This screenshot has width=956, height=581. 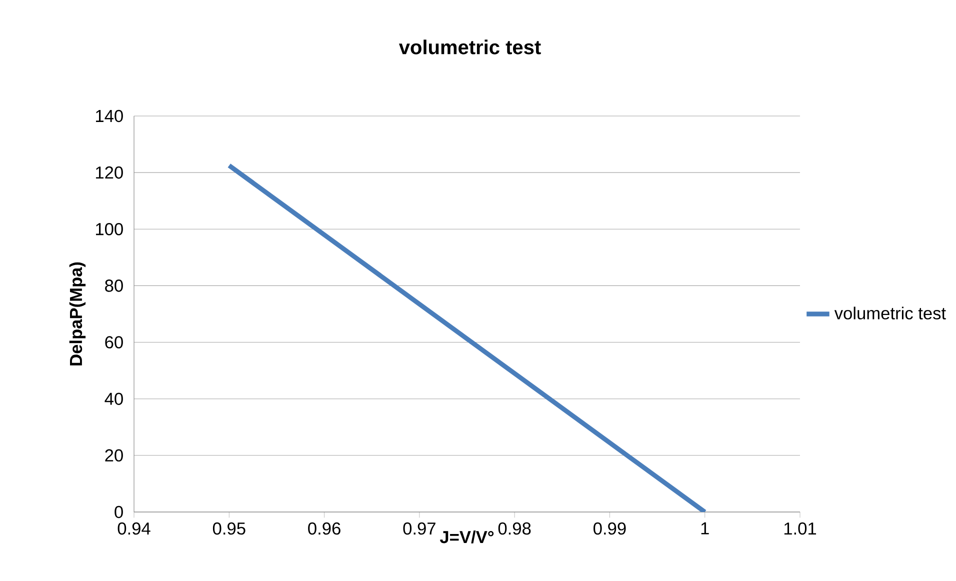 What do you see at coordinates (514, 528) in the screenshot?
I see `x-tick-label: 0.98` at bounding box center [514, 528].